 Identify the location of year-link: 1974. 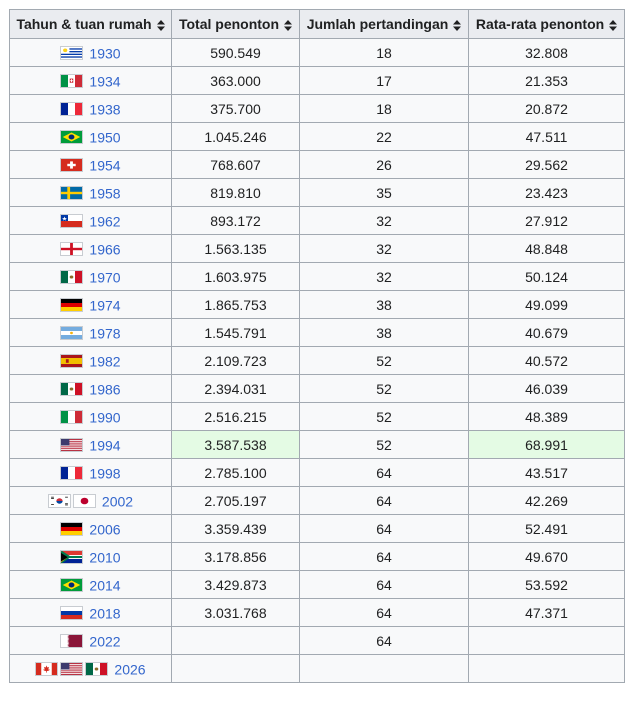
(105, 305).